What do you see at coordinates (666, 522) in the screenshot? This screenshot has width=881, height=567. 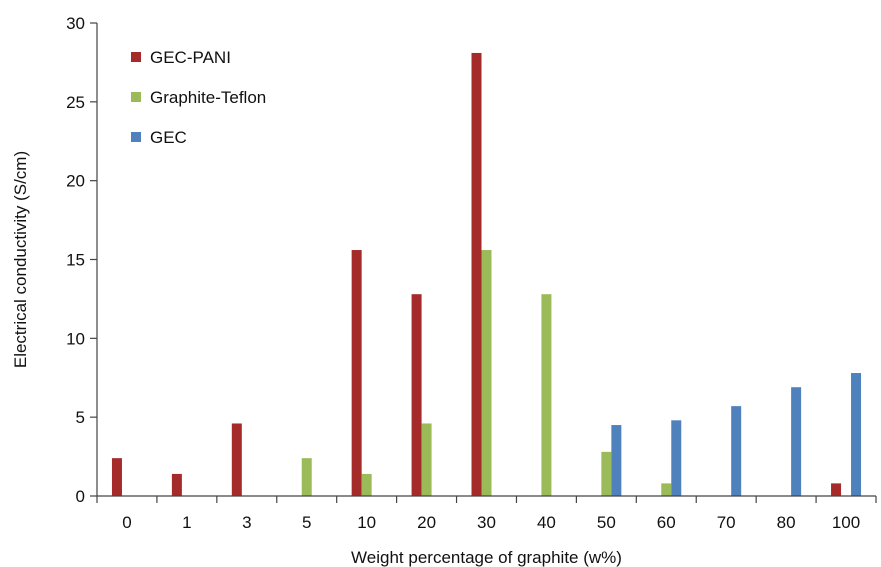 I see `x-tick-label: 60` at bounding box center [666, 522].